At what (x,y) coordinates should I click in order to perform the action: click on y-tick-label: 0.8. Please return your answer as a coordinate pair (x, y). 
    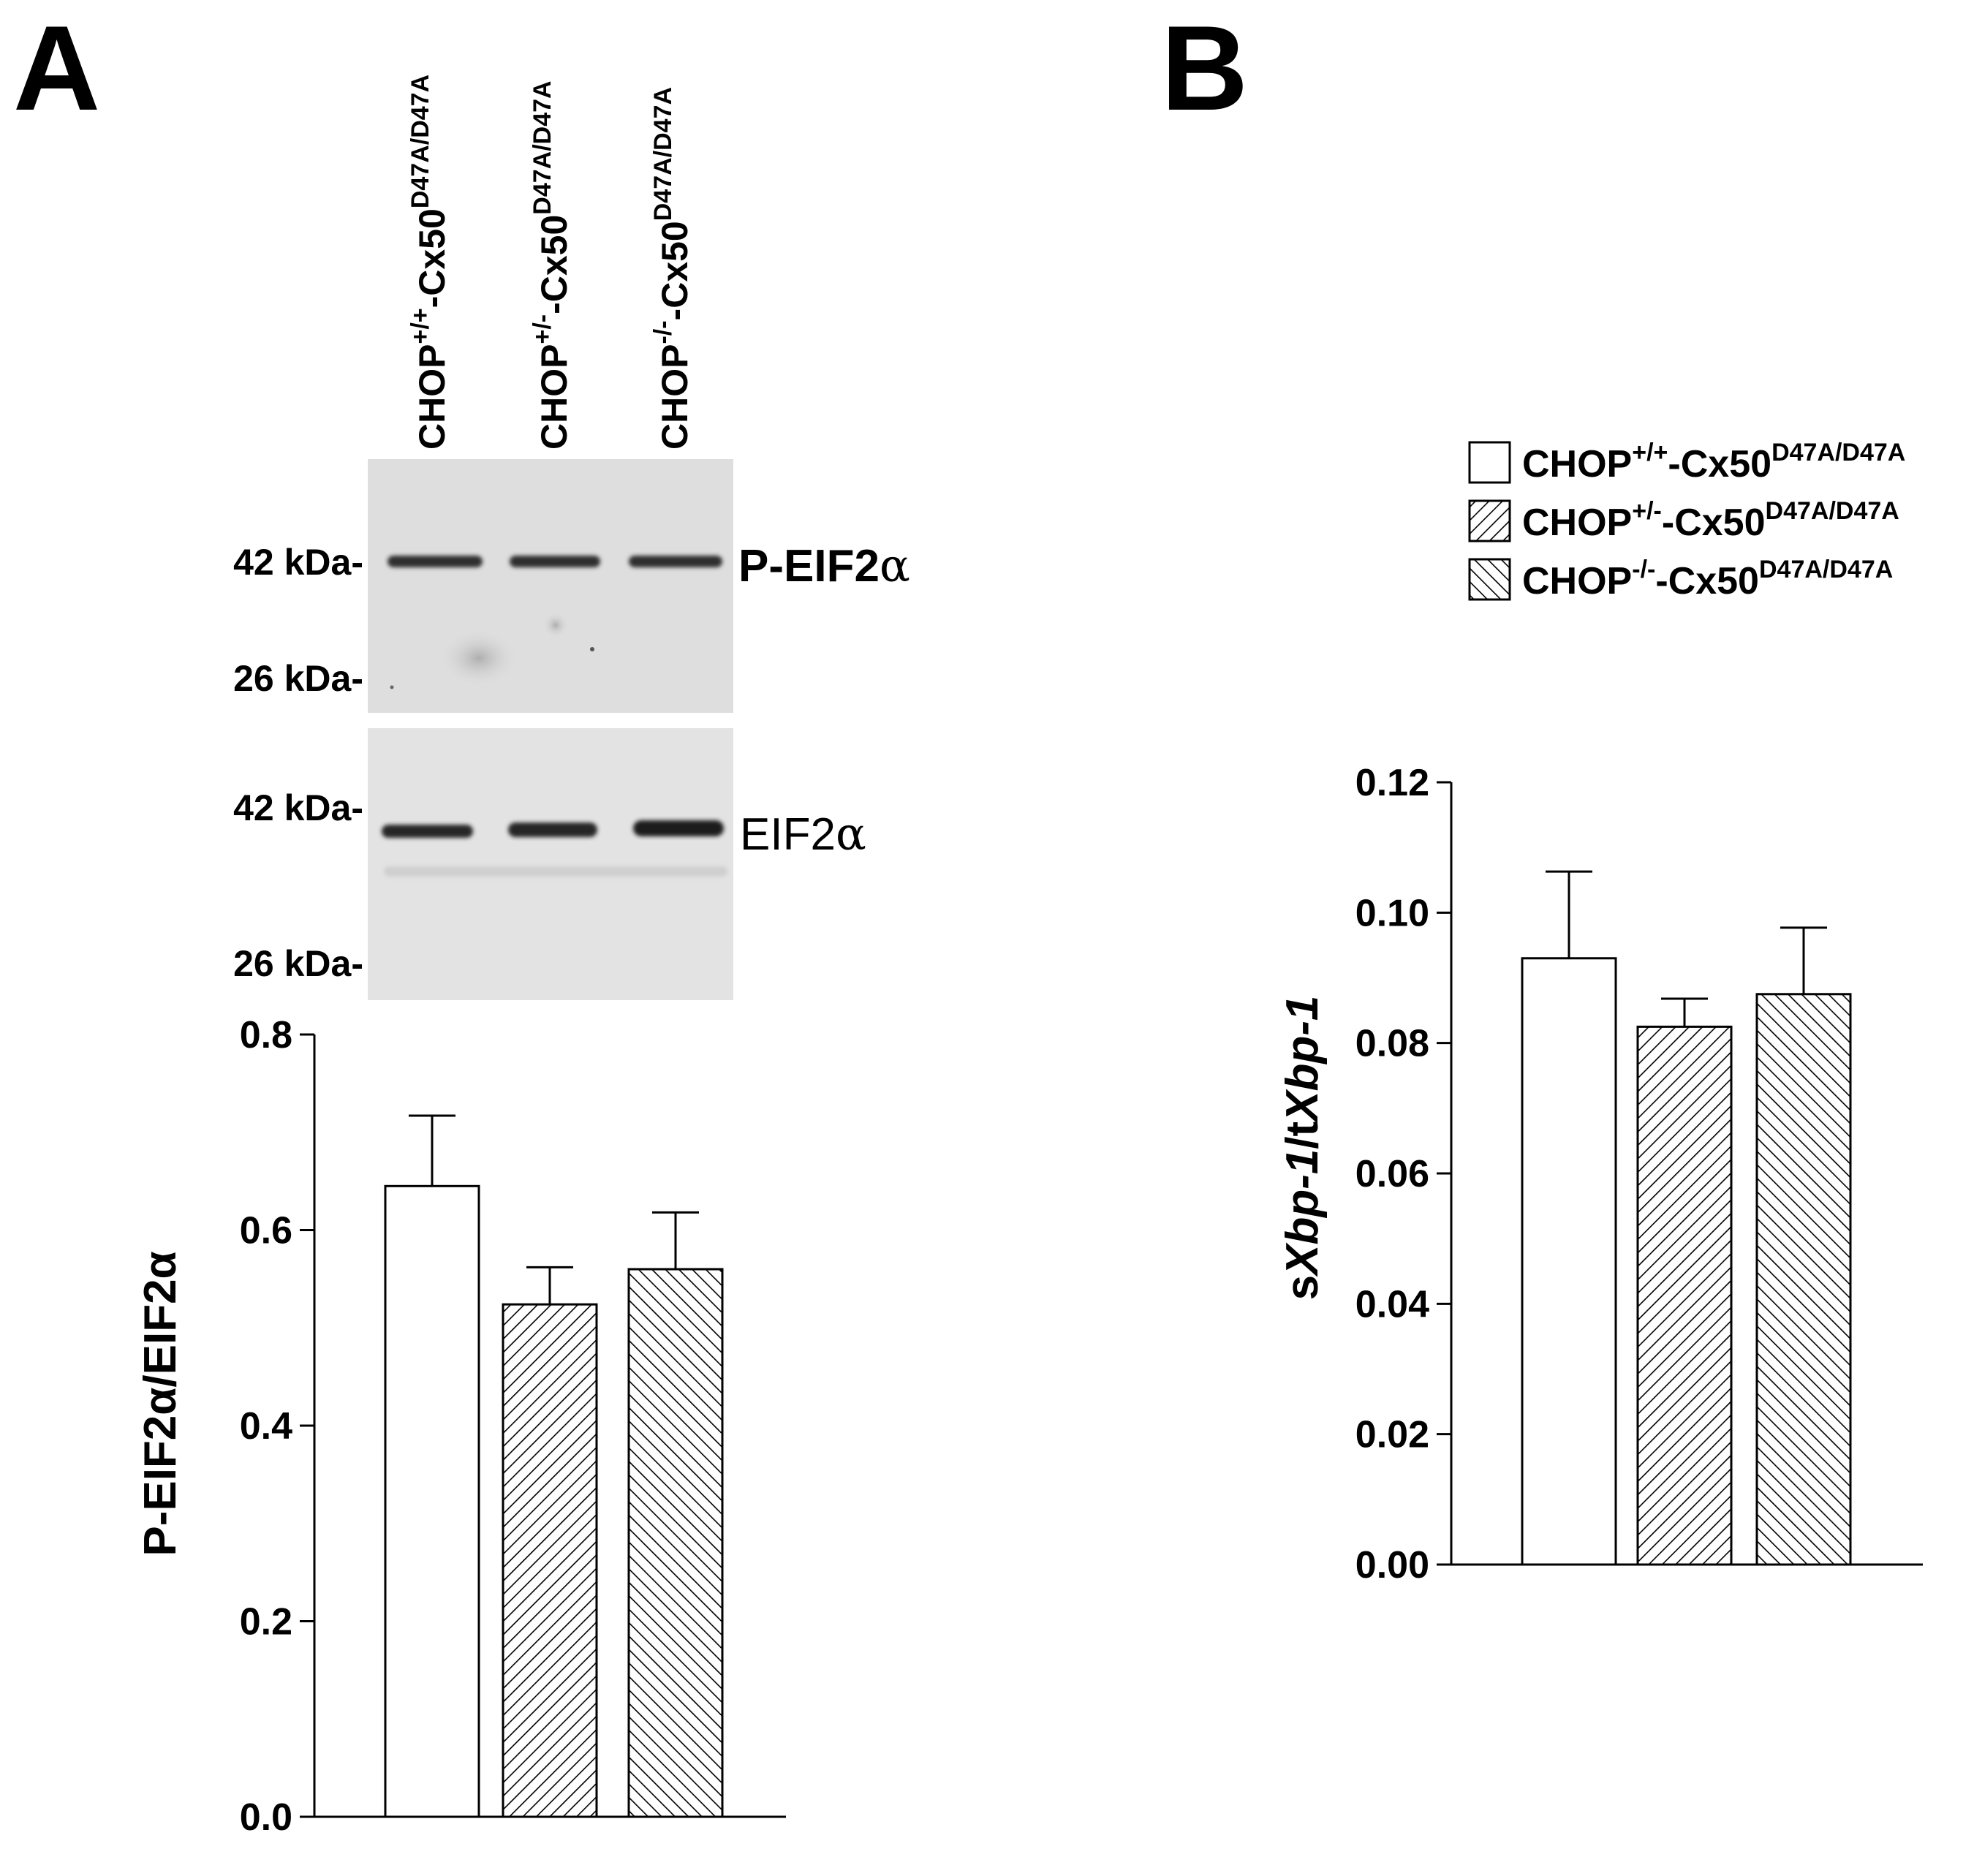
    Looking at the image, I should click on (266, 1035).